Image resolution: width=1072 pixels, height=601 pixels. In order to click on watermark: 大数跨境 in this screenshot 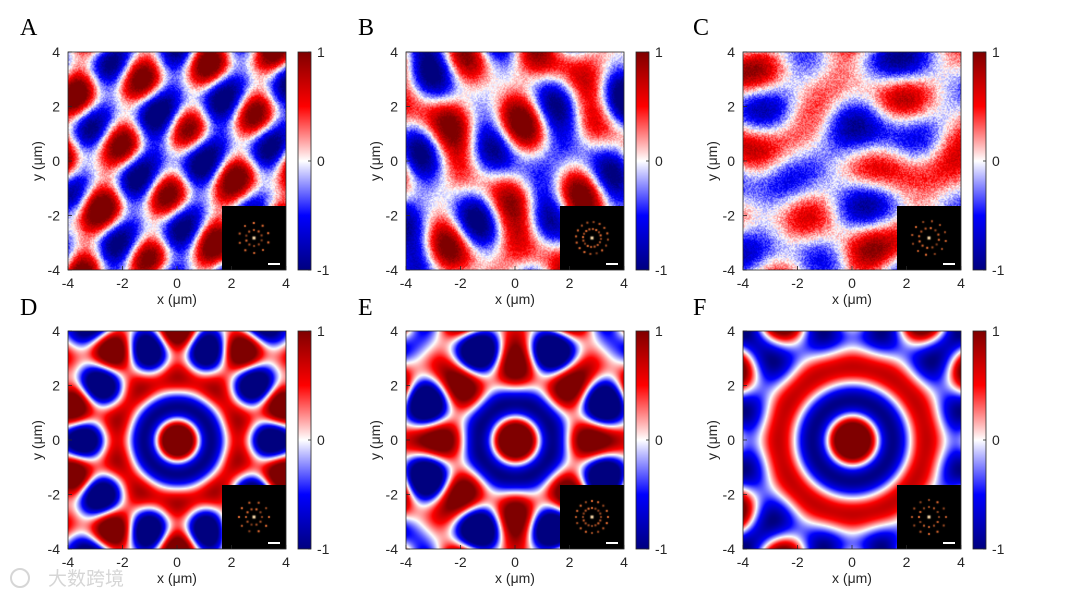, I will do `click(67, 579)`.